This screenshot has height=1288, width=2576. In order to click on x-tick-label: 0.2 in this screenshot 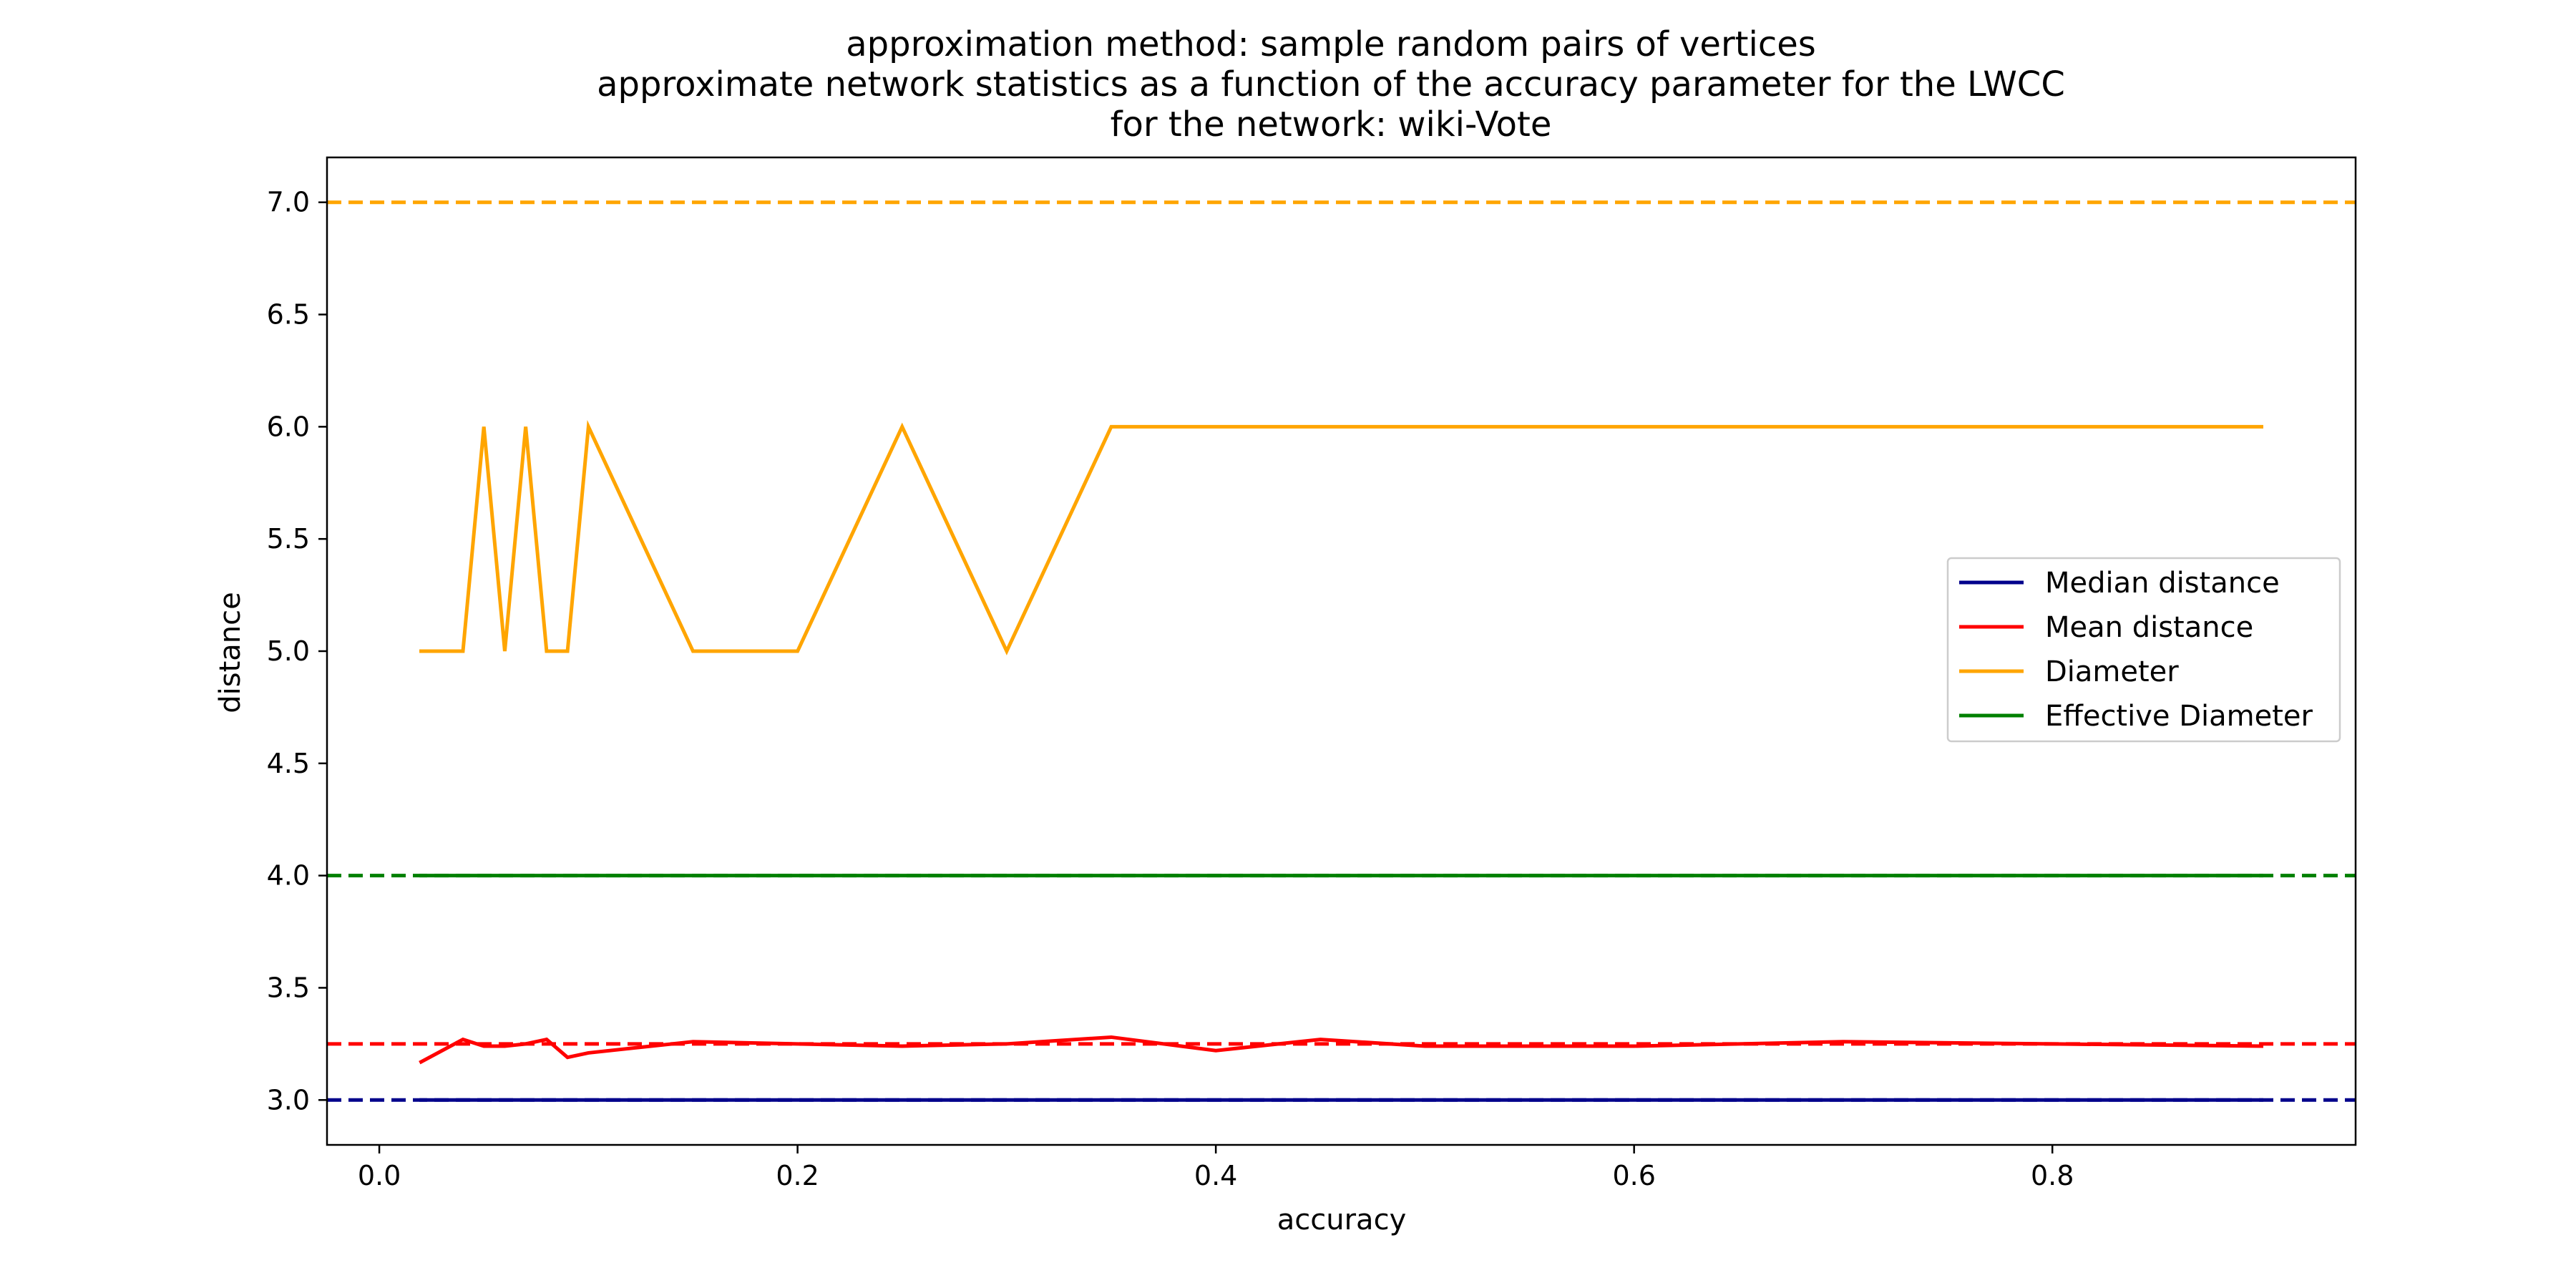, I will do `click(797, 1175)`.